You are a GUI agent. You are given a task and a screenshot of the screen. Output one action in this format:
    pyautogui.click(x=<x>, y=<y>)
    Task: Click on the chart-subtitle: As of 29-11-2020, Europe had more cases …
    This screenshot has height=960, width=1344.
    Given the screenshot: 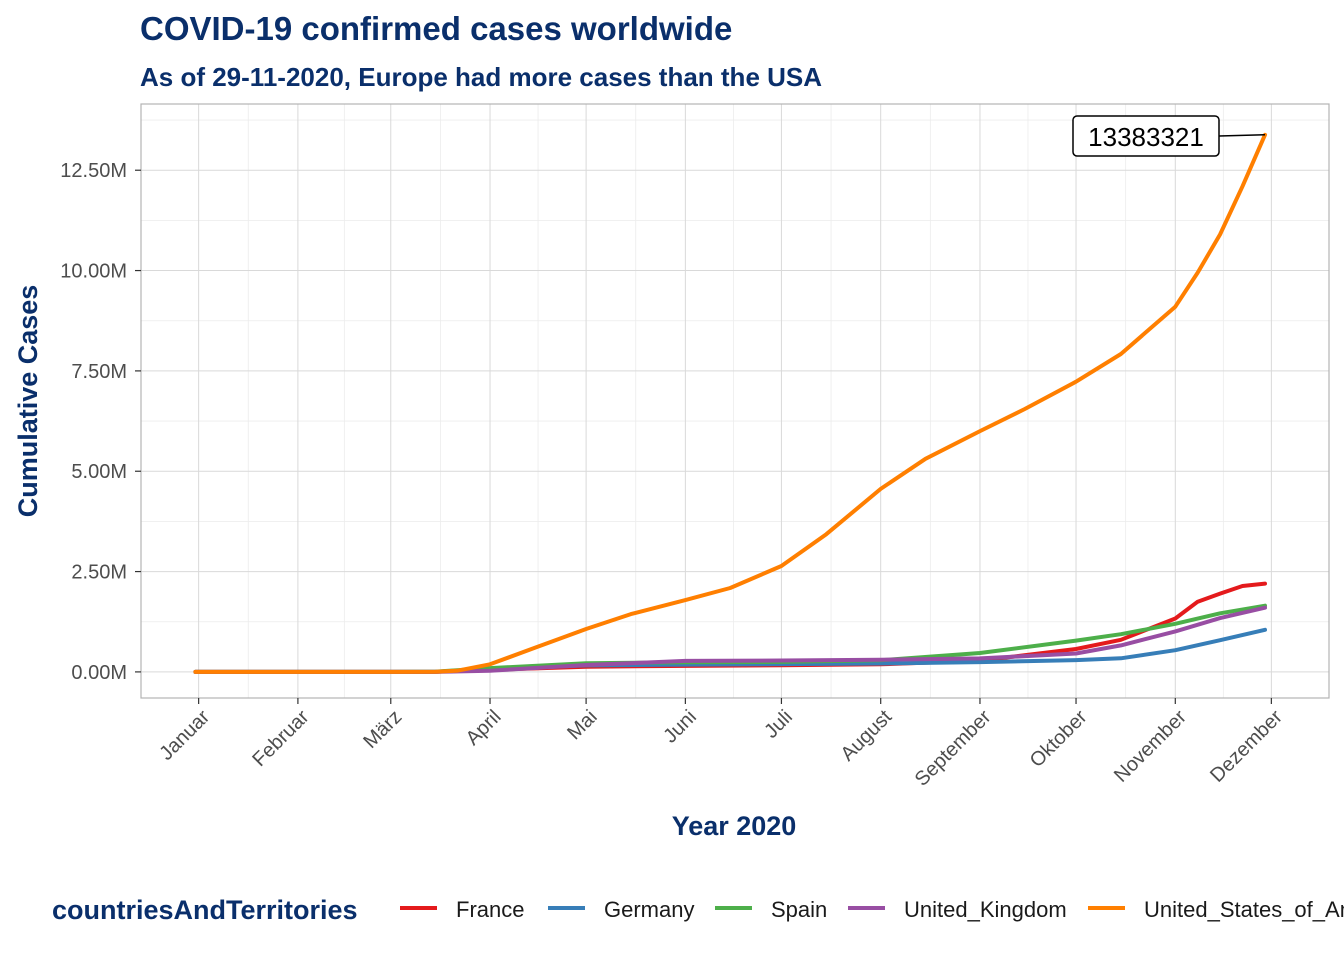 What is the action you would take?
    pyautogui.click(x=481, y=77)
    